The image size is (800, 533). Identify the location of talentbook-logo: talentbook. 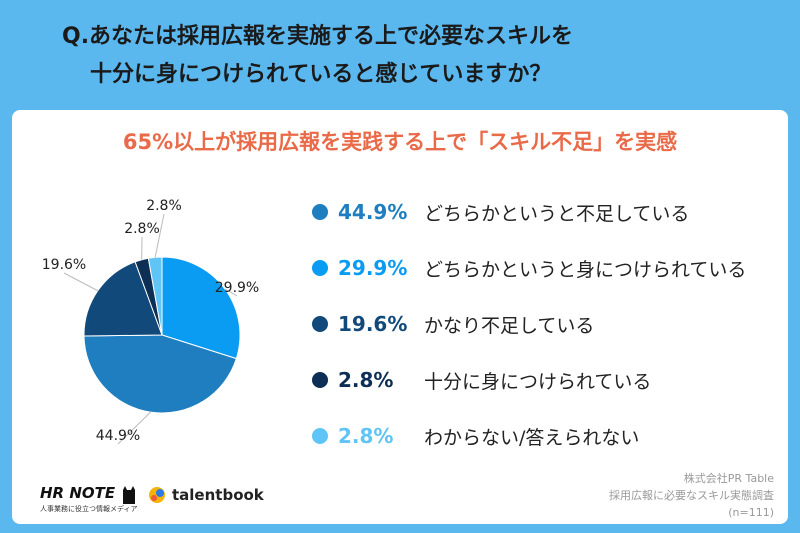
(206, 495).